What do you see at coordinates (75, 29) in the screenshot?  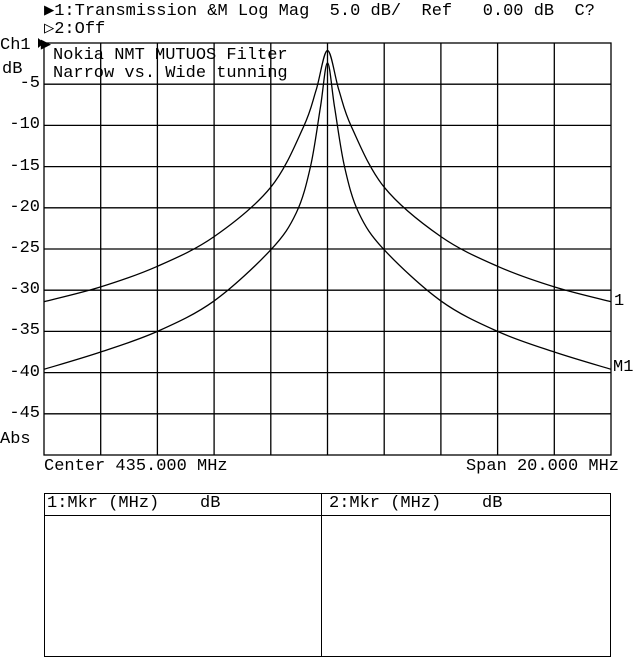 I see `channel2-status-line: ▷2:Off` at bounding box center [75, 29].